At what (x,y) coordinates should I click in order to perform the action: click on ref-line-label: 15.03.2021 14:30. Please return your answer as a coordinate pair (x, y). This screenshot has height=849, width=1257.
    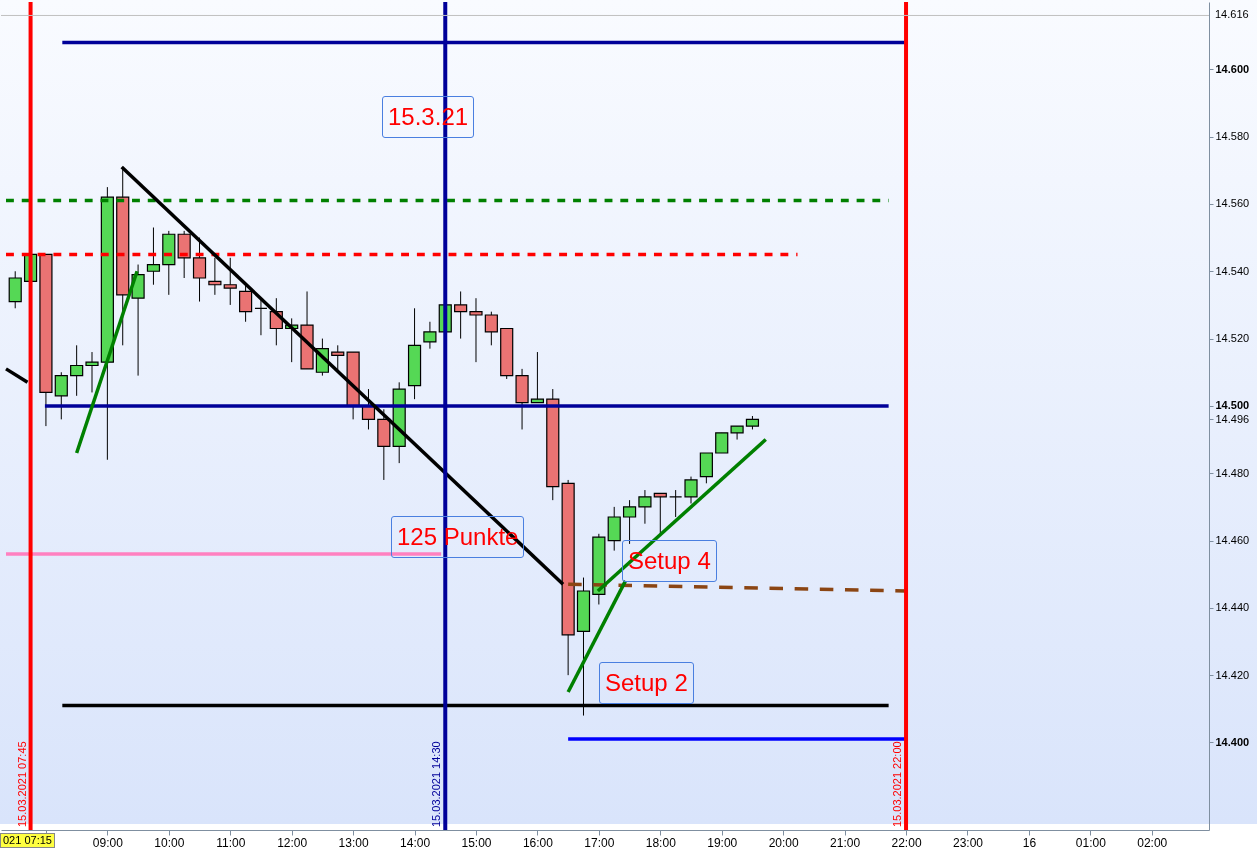
    Looking at the image, I should click on (436, 784).